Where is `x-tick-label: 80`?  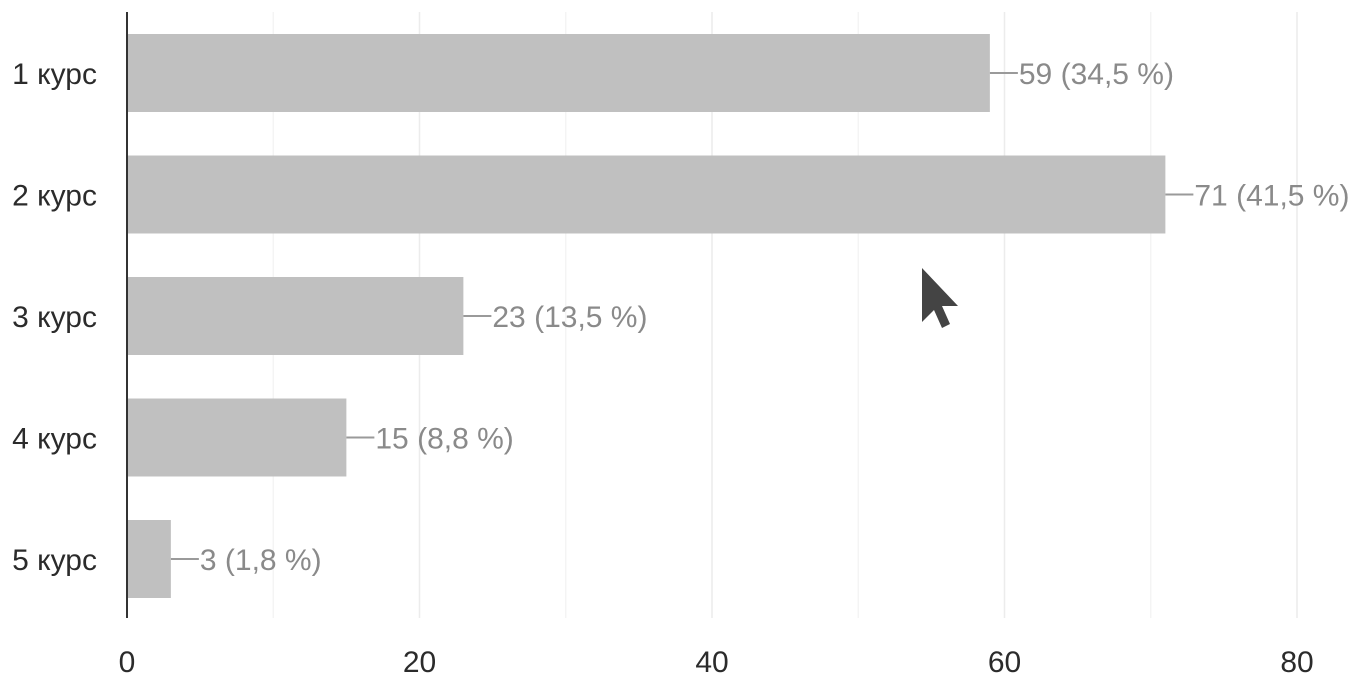 x-tick-label: 80 is located at coordinates (1296, 662).